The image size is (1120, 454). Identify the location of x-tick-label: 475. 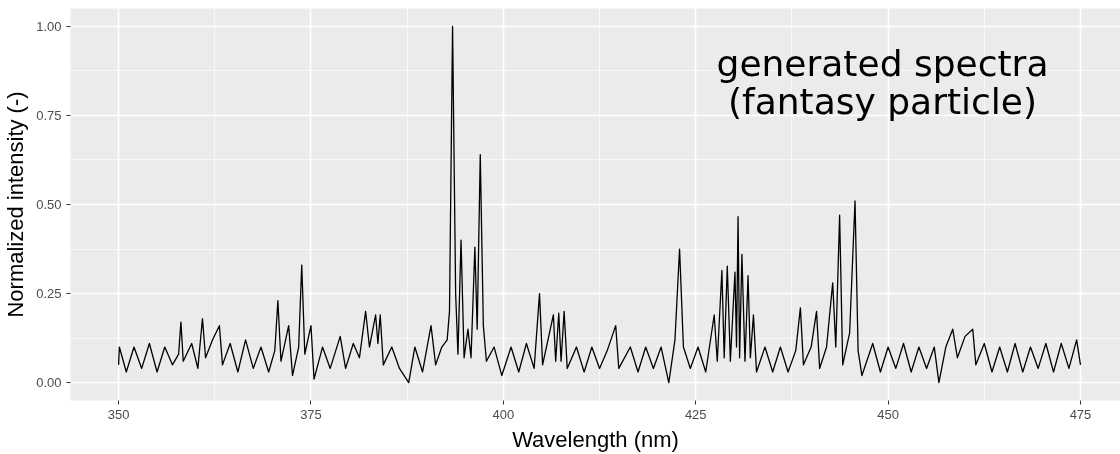
(1080, 414).